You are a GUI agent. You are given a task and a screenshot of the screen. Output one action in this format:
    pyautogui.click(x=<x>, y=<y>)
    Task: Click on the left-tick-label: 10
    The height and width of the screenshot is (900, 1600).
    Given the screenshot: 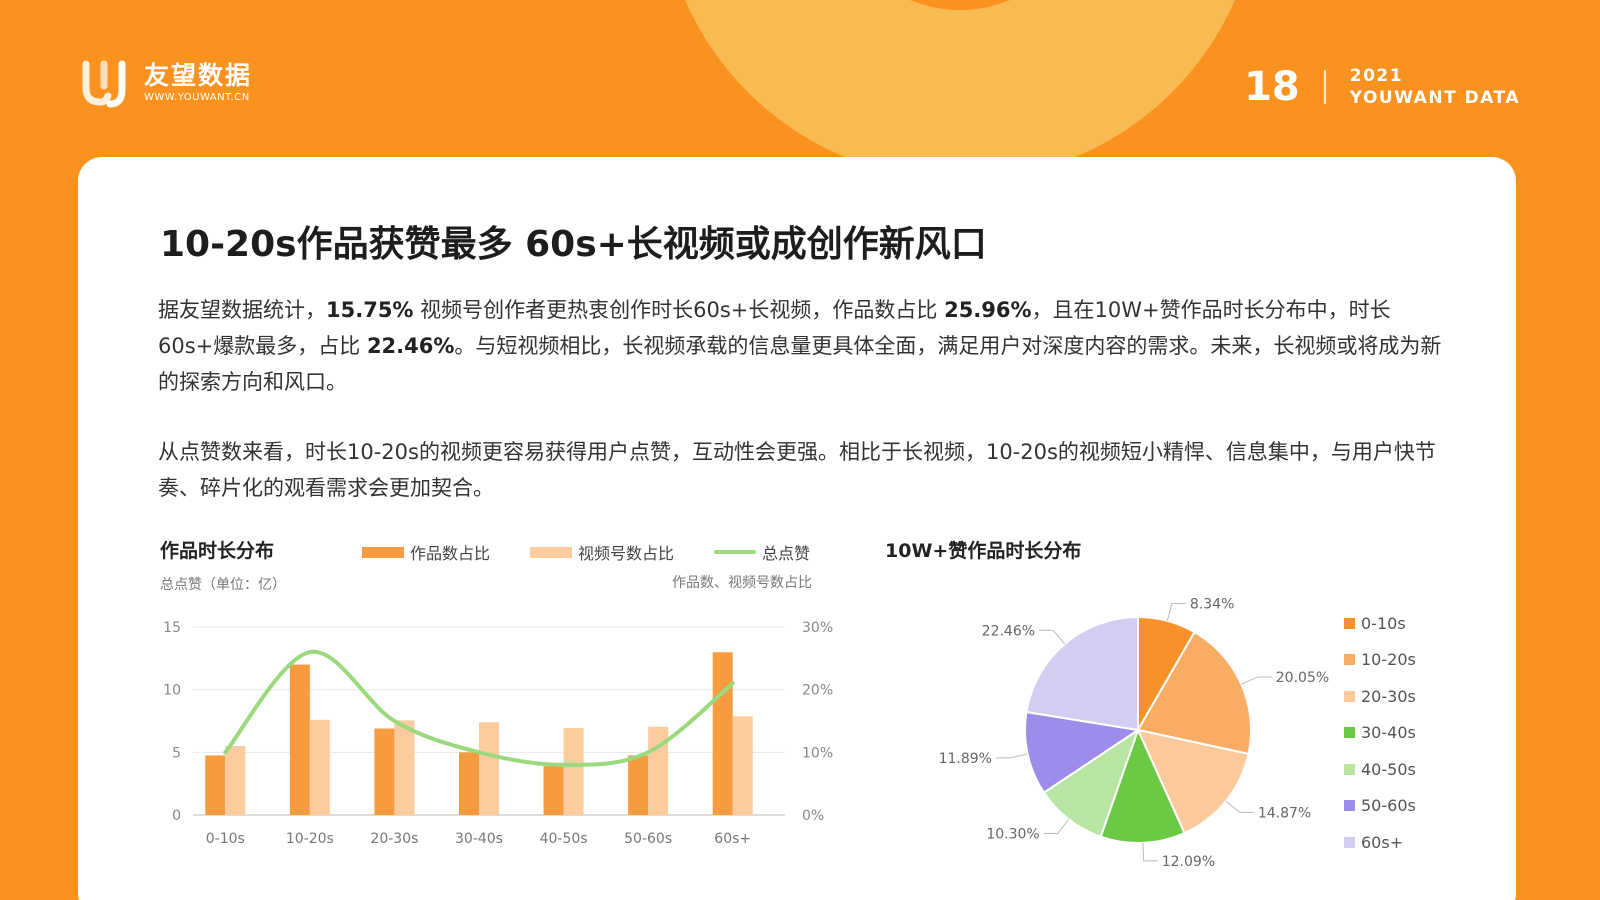 What is the action you would take?
    pyautogui.click(x=172, y=691)
    